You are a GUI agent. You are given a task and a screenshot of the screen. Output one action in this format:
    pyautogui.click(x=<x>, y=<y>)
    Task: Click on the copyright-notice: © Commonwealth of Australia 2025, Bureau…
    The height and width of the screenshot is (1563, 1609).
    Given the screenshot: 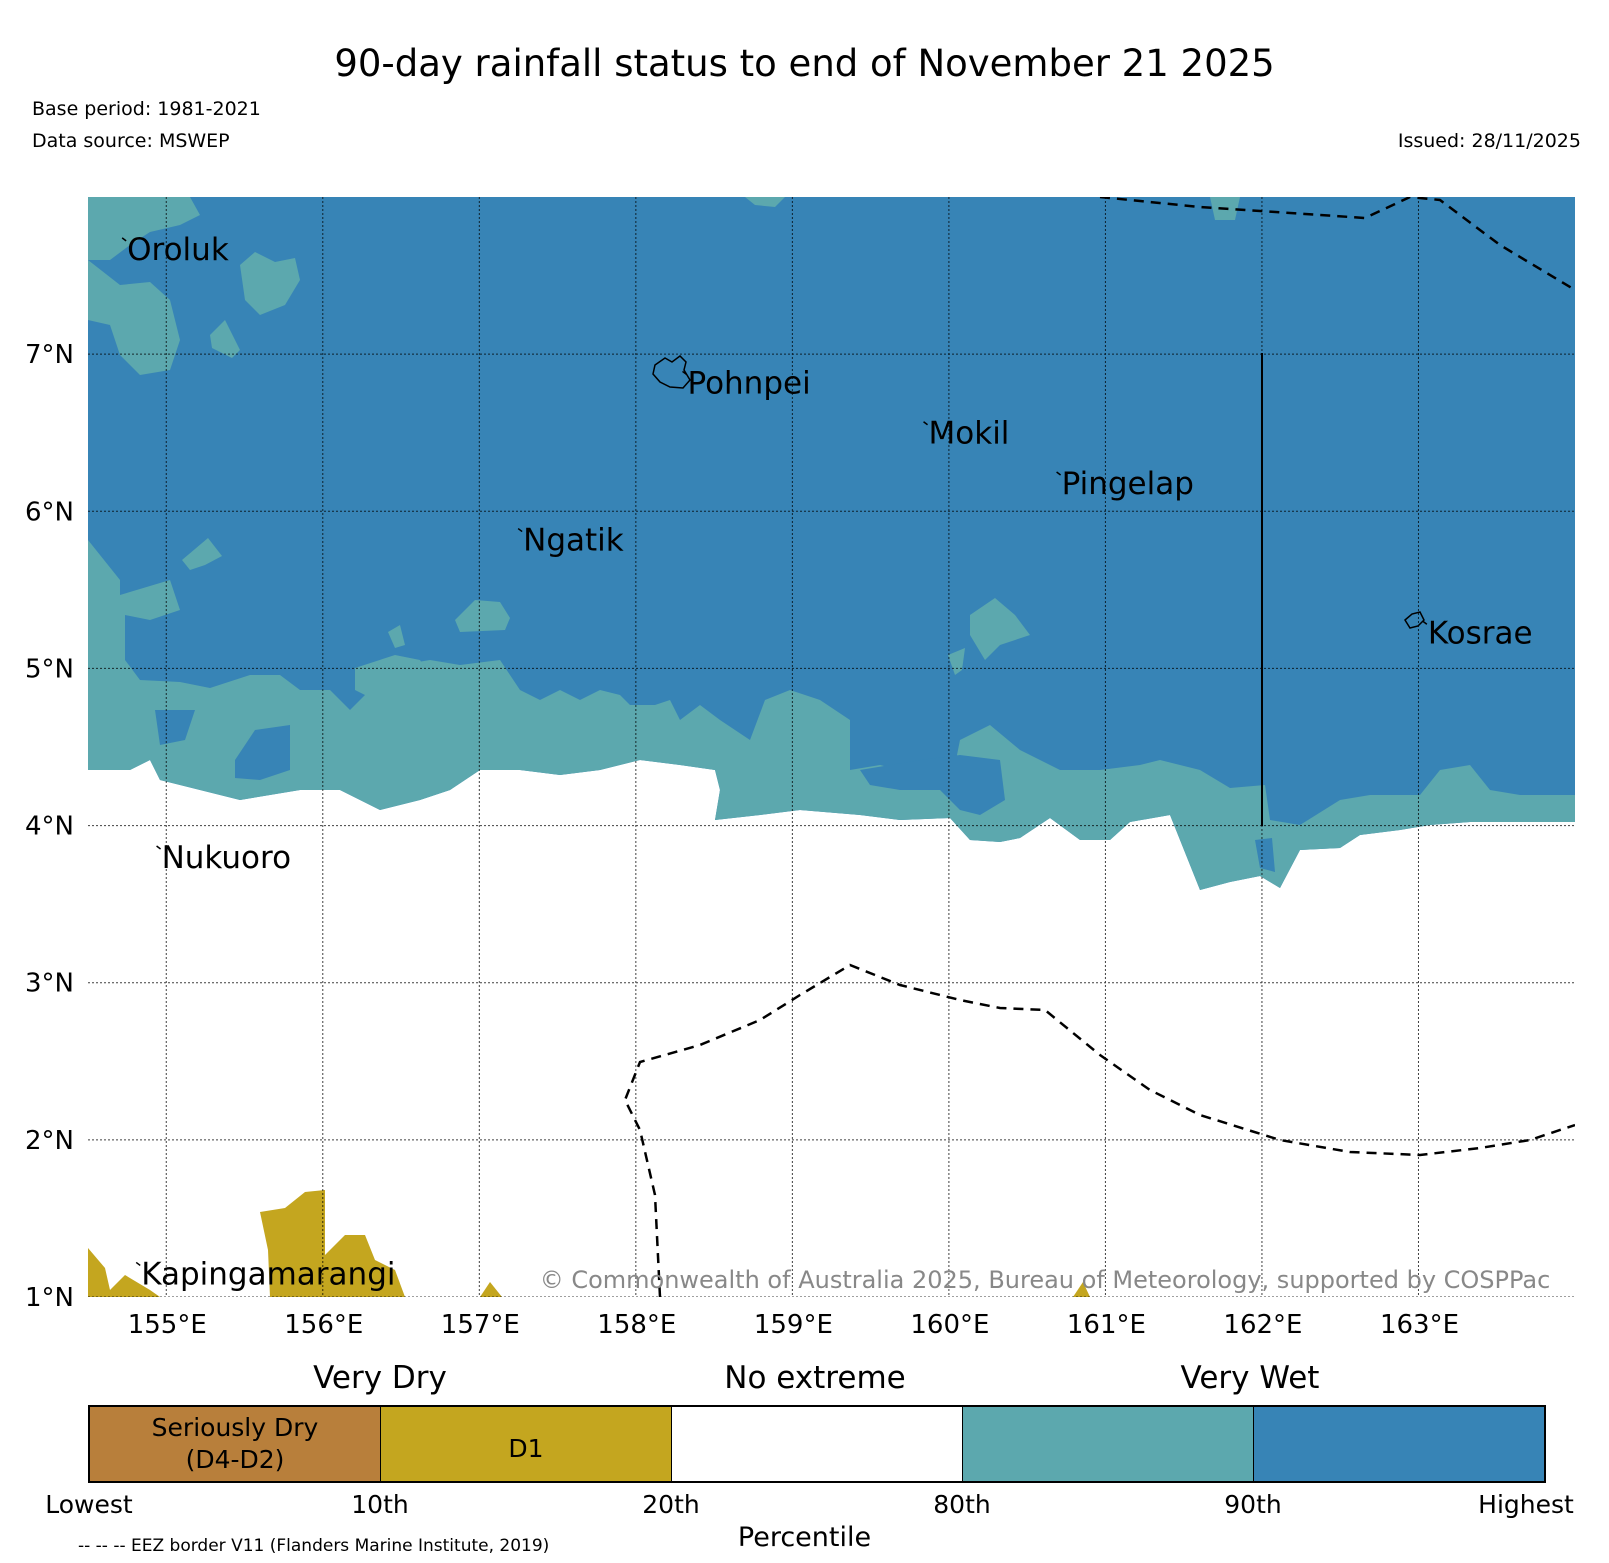 What is the action you would take?
    pyautogui.click(x=1045, y=1280)
    